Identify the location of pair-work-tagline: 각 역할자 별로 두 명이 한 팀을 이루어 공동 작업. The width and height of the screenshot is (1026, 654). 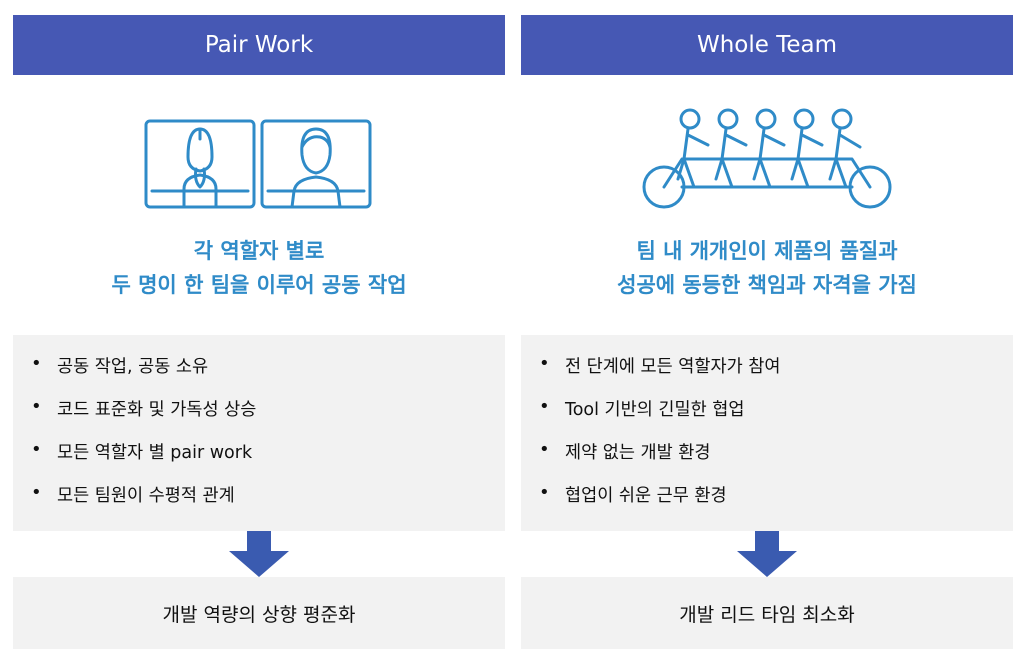
(259, 268).